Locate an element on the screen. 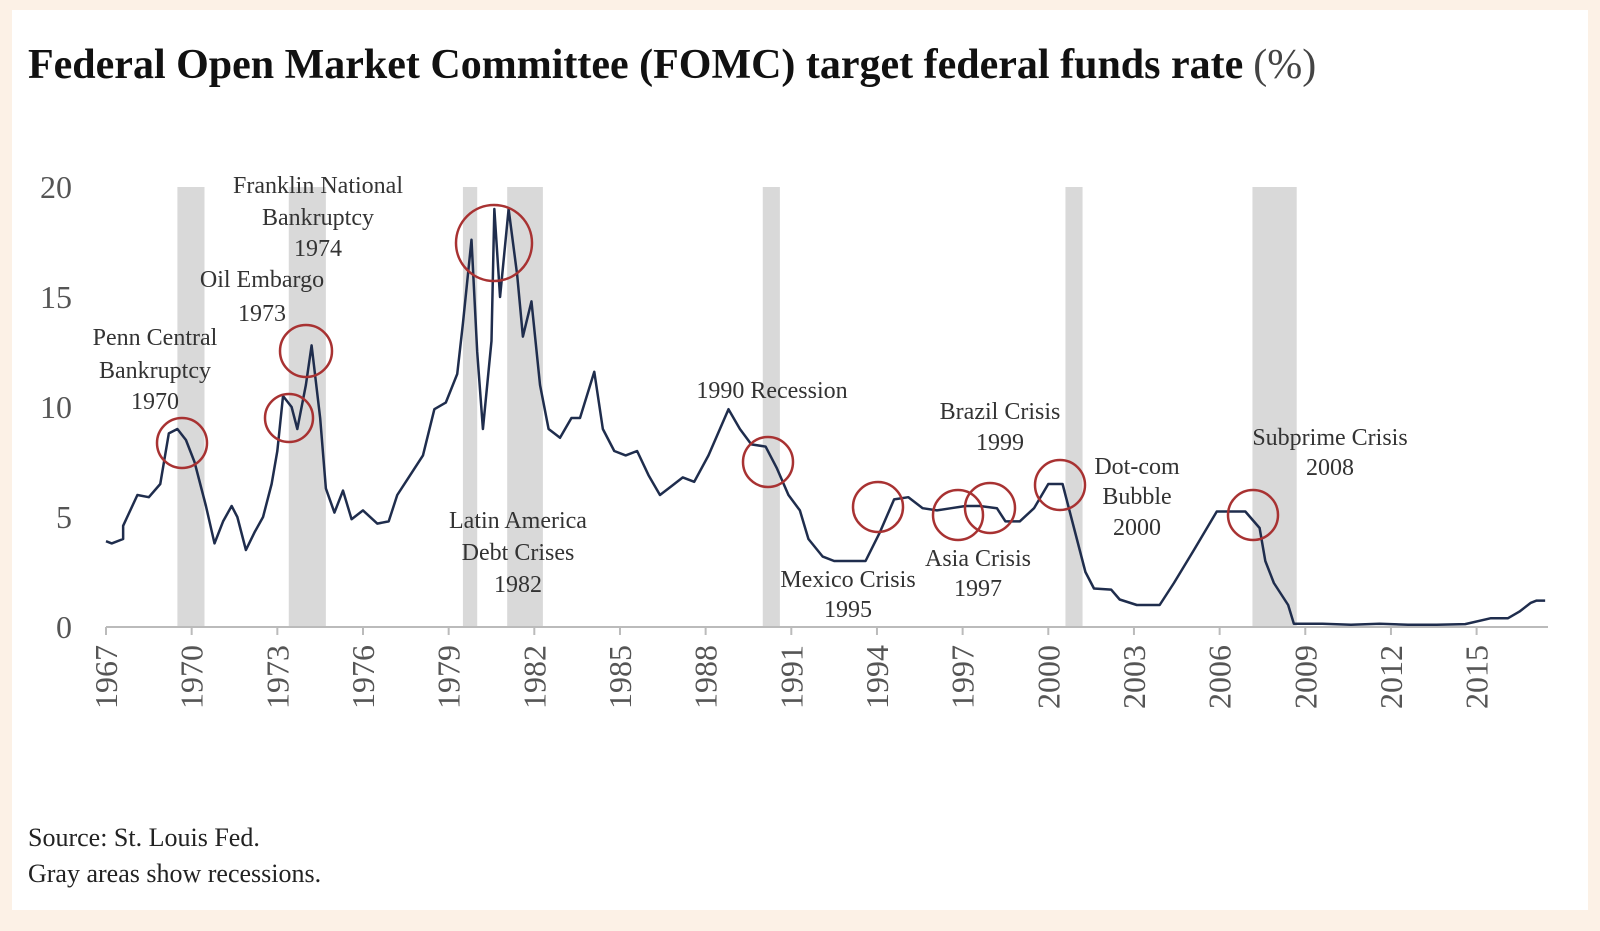  event-label: 1999 is located at coordinates (1000, 443).